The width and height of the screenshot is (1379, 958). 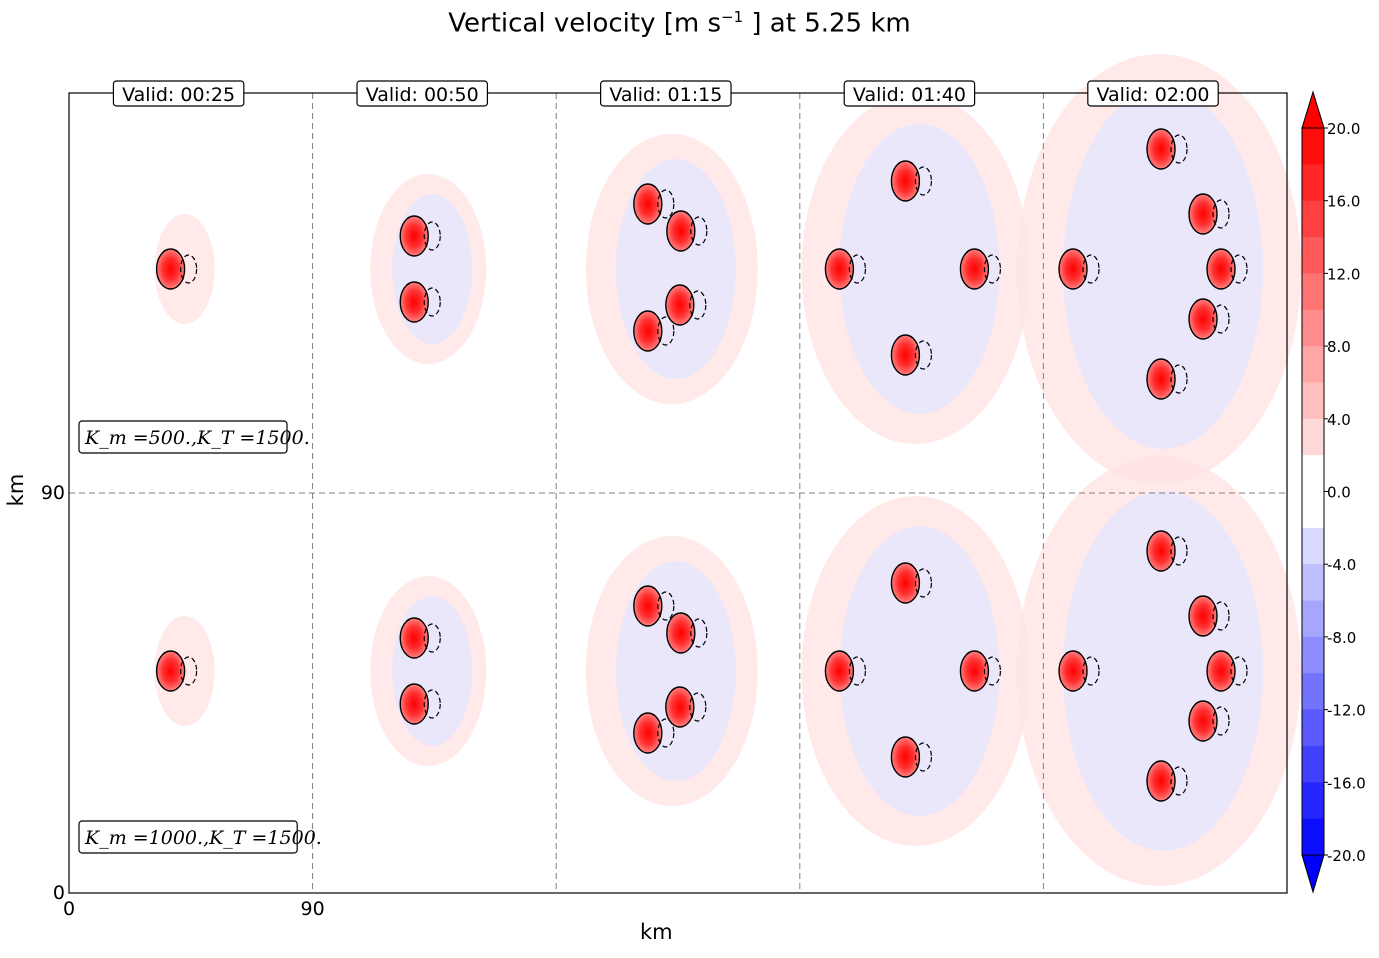 I want to click on y-tick-label: 0, so click(x=59, y=893).